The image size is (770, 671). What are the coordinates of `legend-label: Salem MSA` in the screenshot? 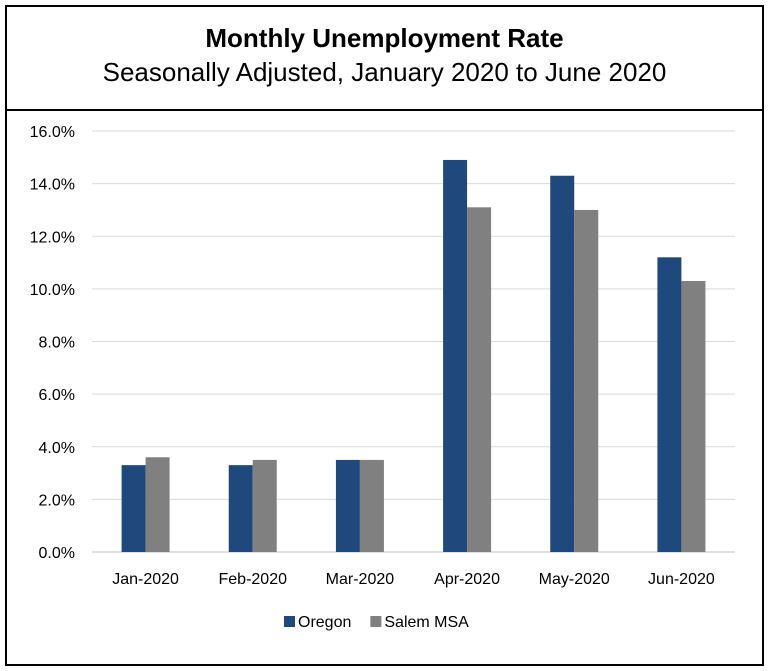 It's located at (426, 622).